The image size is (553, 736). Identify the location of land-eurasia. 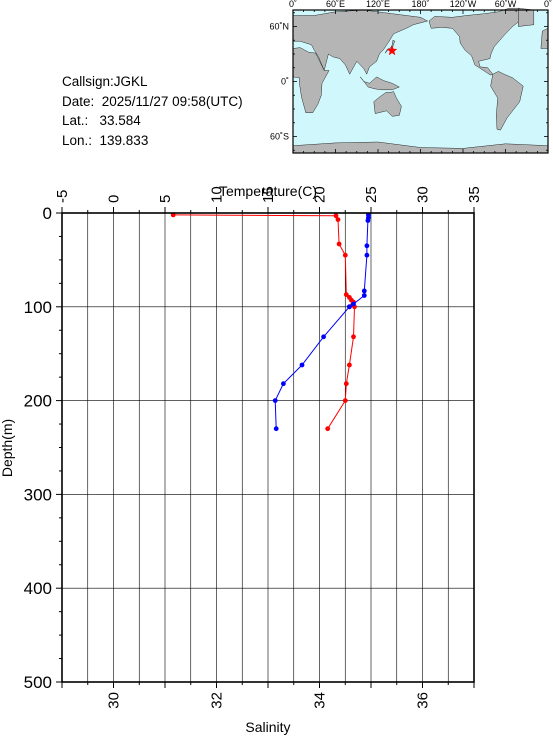
(360, 42).